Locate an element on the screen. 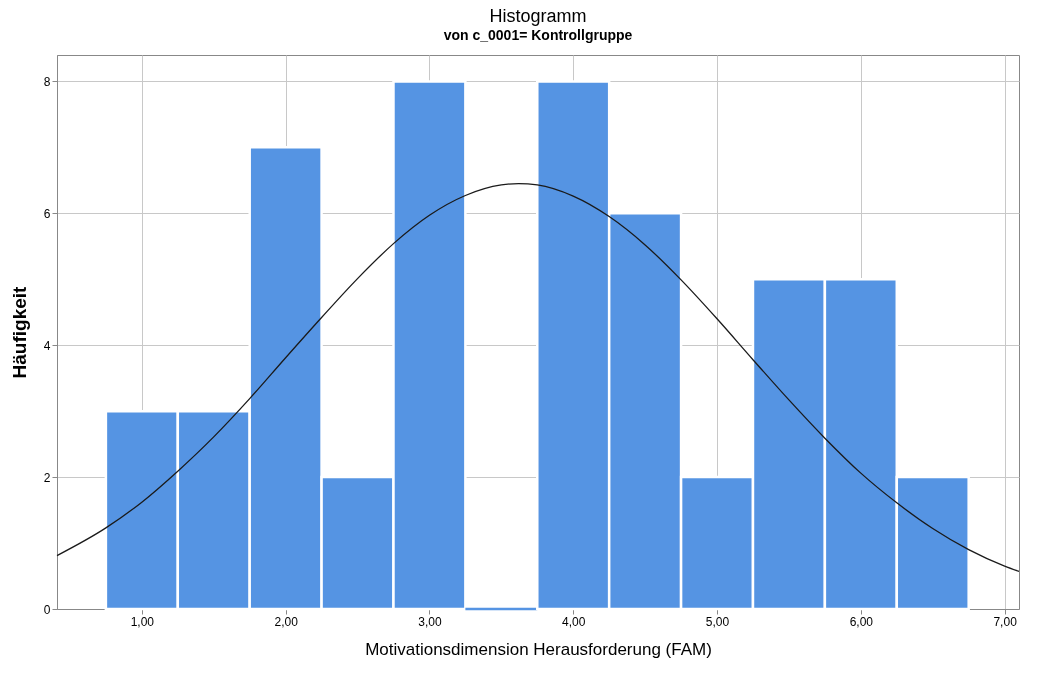 This screenshot has width=1050, height=682. x-axis-title: Motivationsdimension Herausforderung (FAM) is located at coordinates (538, 649).